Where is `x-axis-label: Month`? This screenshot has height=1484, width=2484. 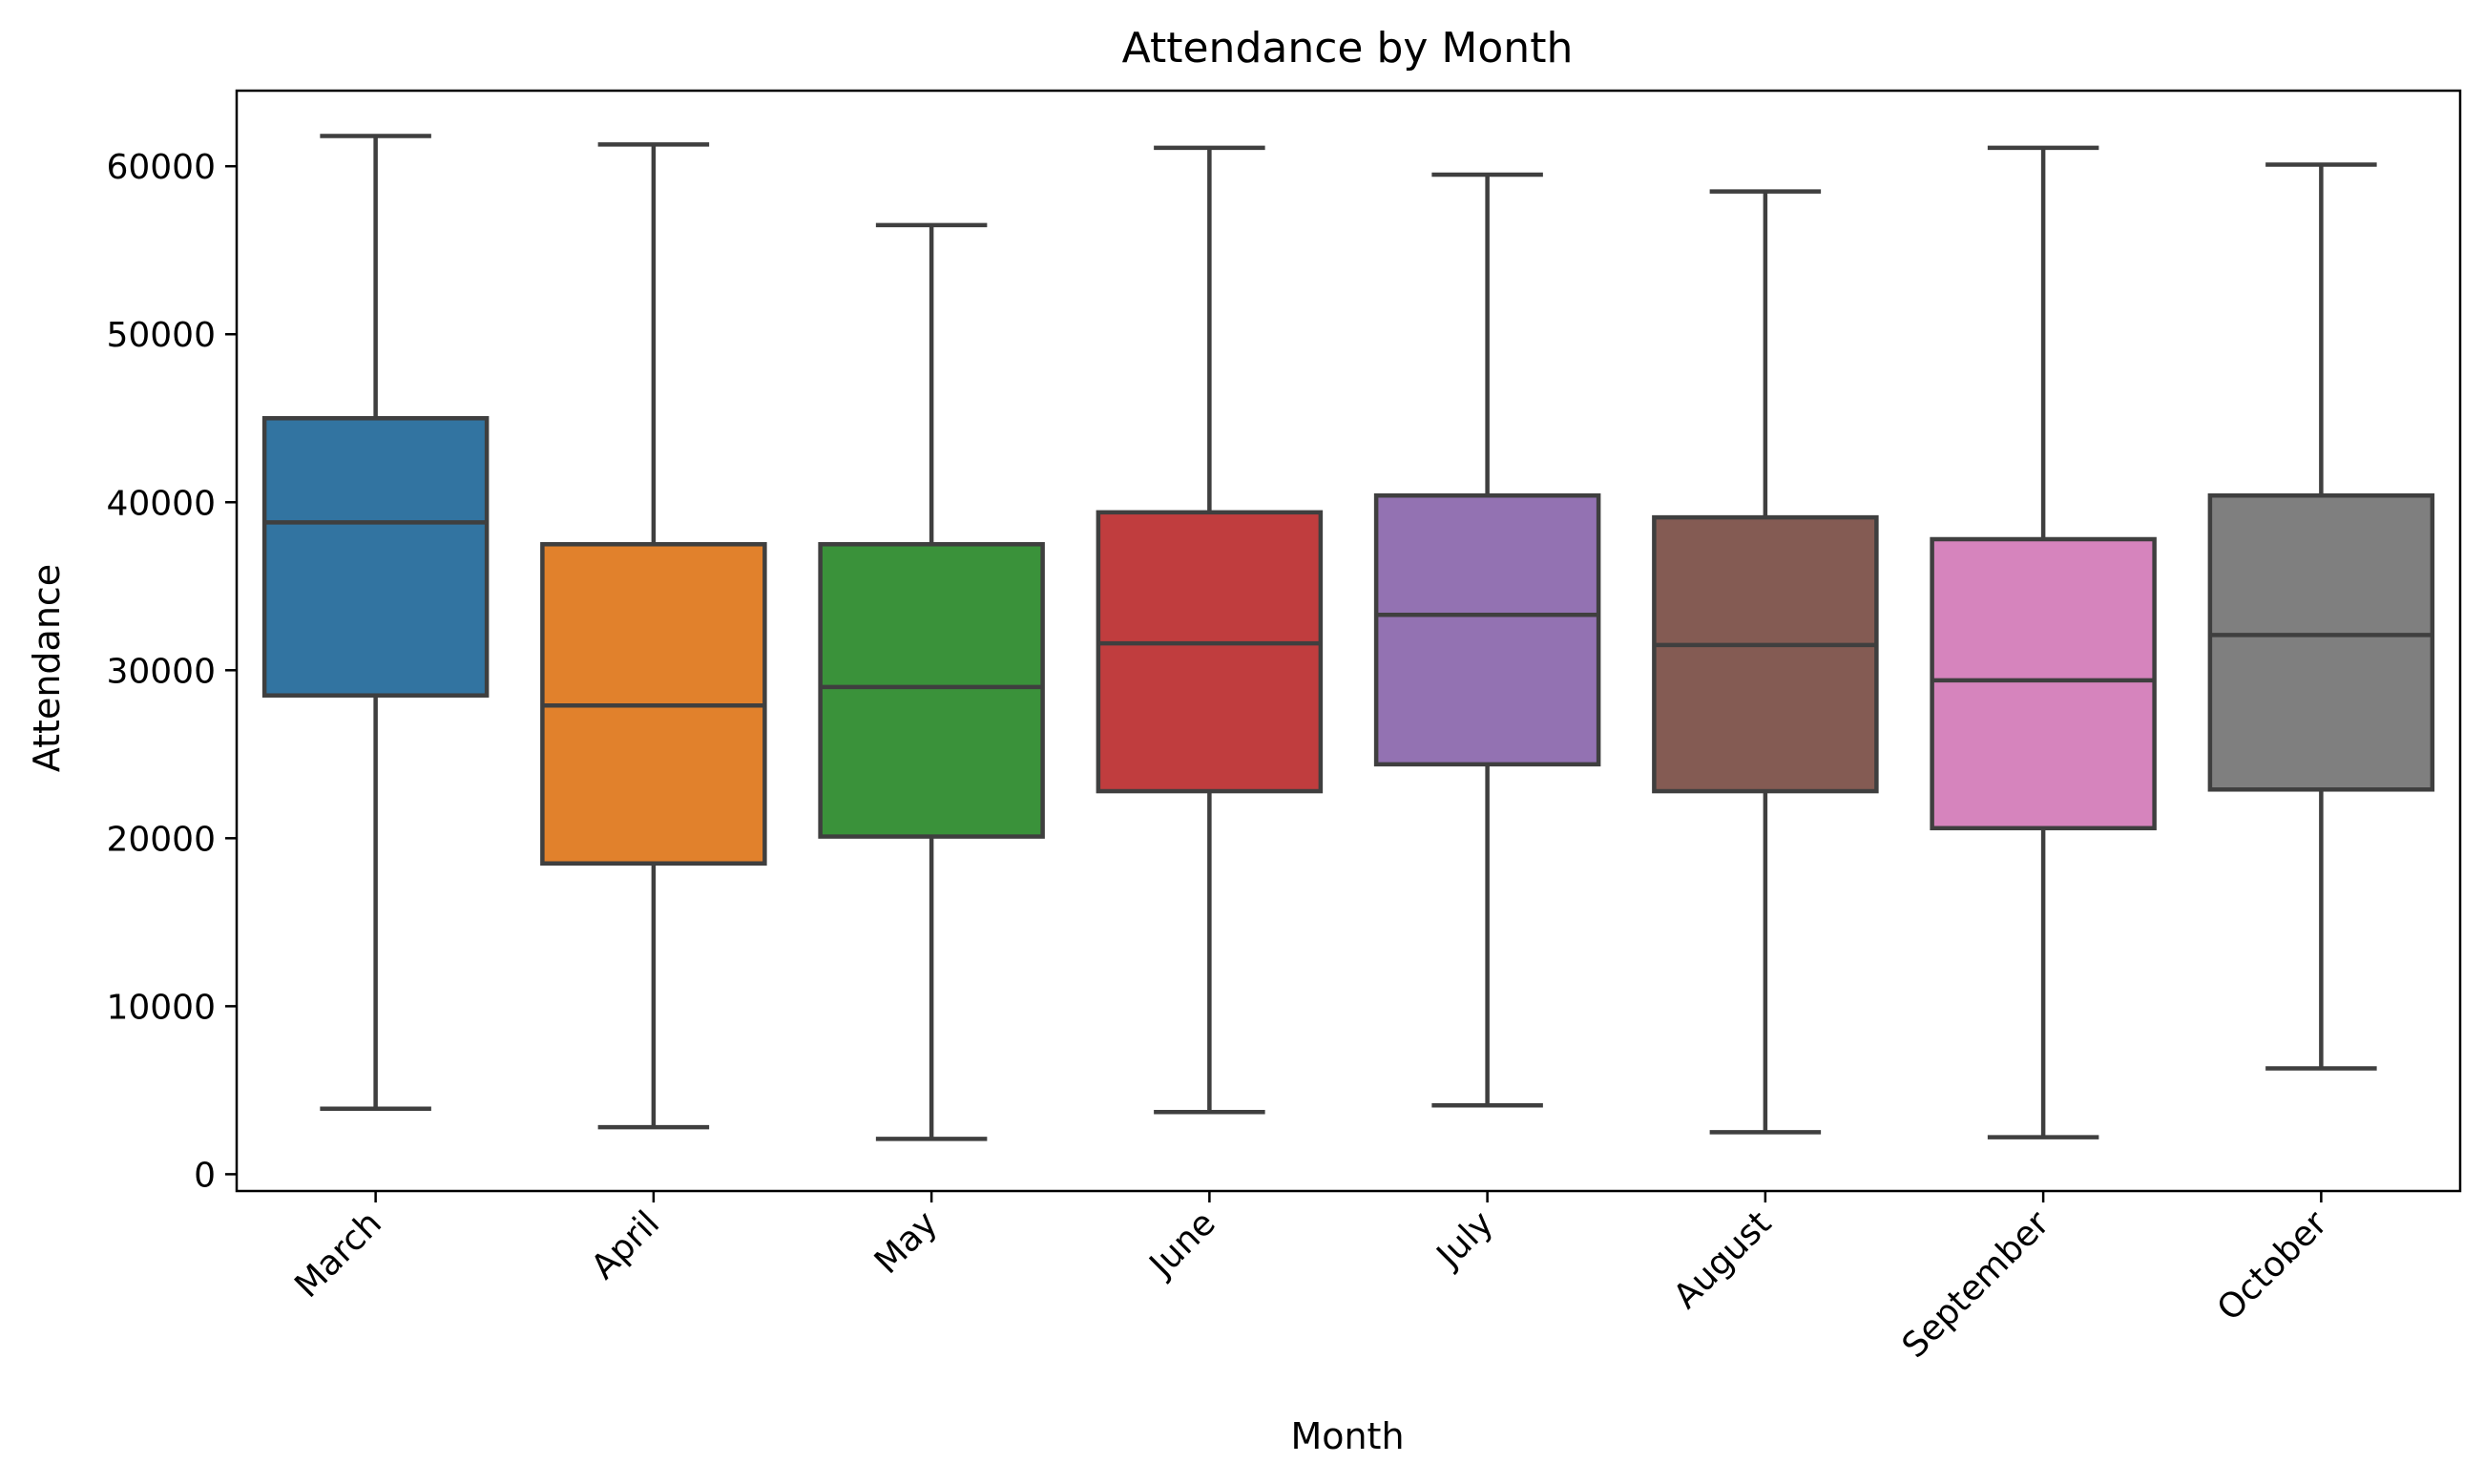
x-axis-label: Month is located at coordinates (1347, 1436).